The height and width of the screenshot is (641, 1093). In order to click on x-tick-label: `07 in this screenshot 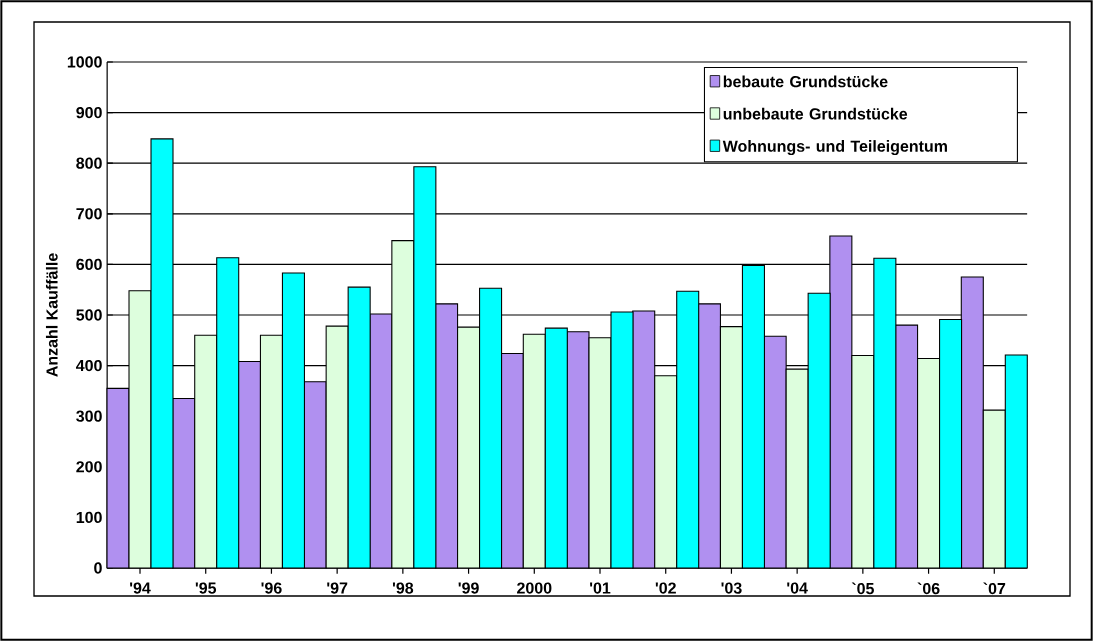, I will do `click(994, 588)`.